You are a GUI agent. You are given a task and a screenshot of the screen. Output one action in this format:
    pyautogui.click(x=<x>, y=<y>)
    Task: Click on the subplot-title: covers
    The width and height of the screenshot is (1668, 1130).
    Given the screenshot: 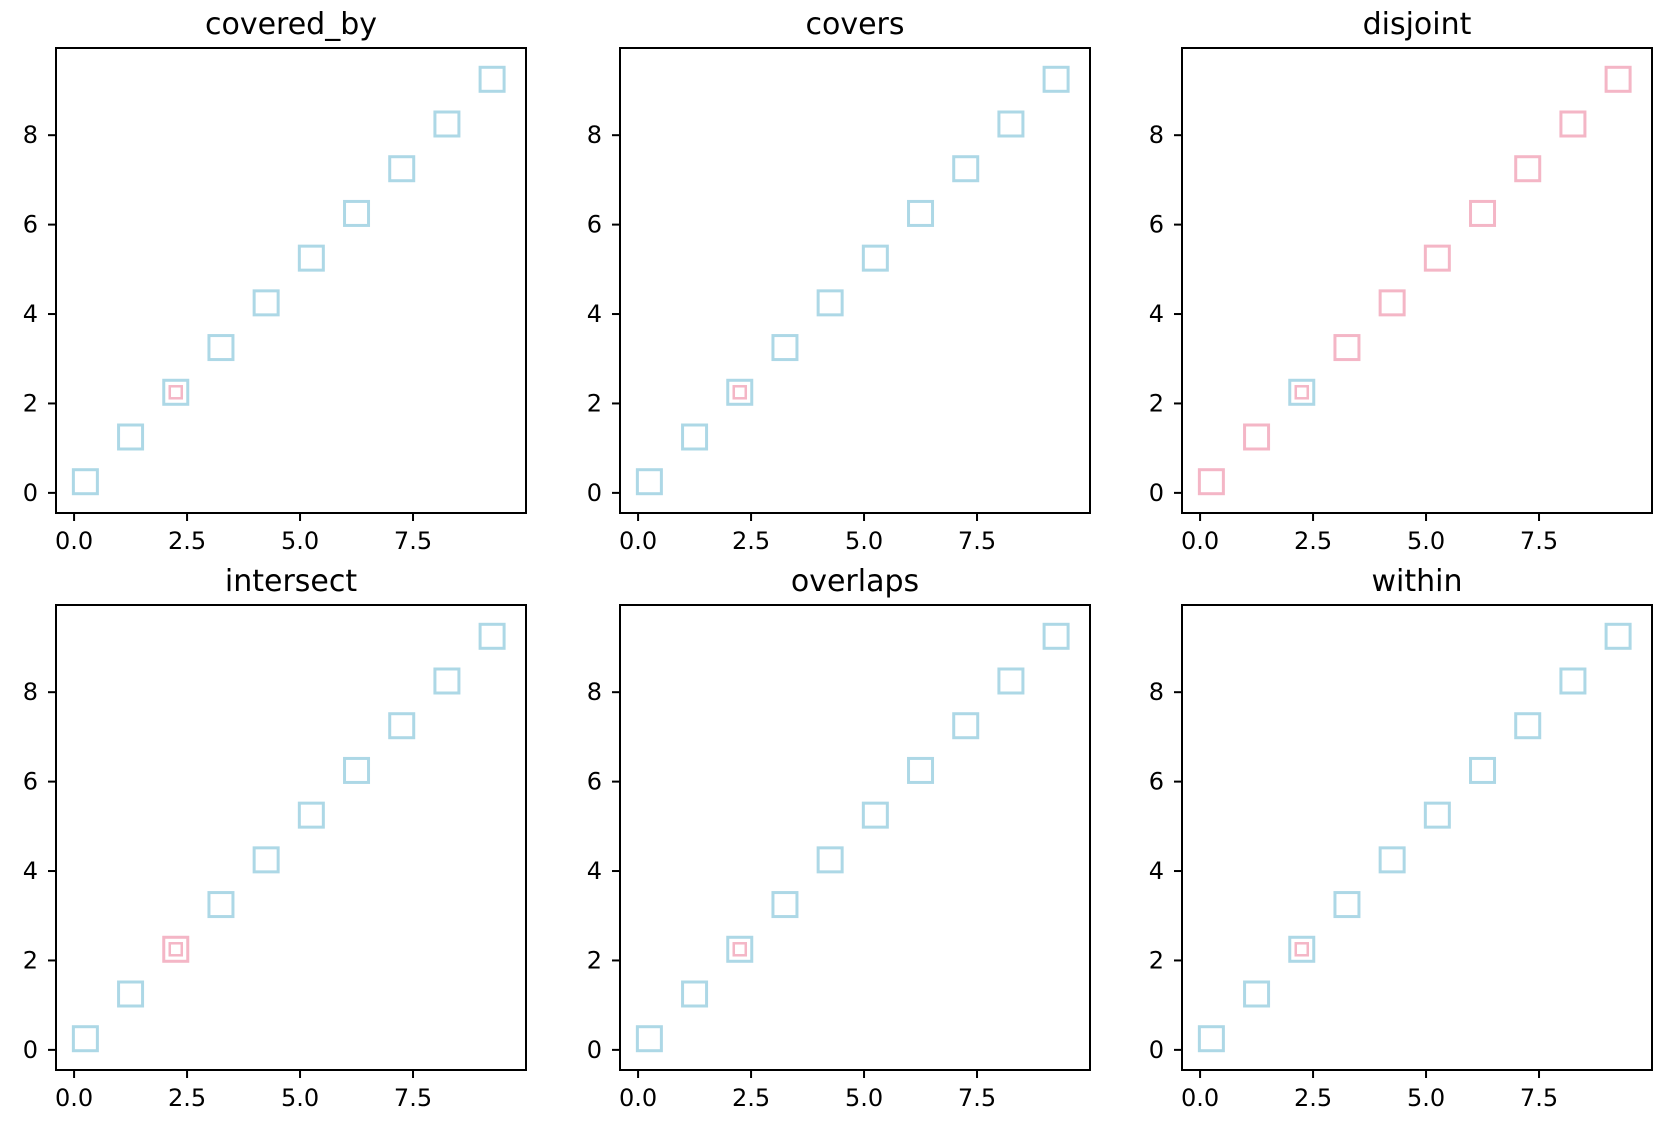 What is the action you would take?
    pyautogui.click(x=854, y=24)
    